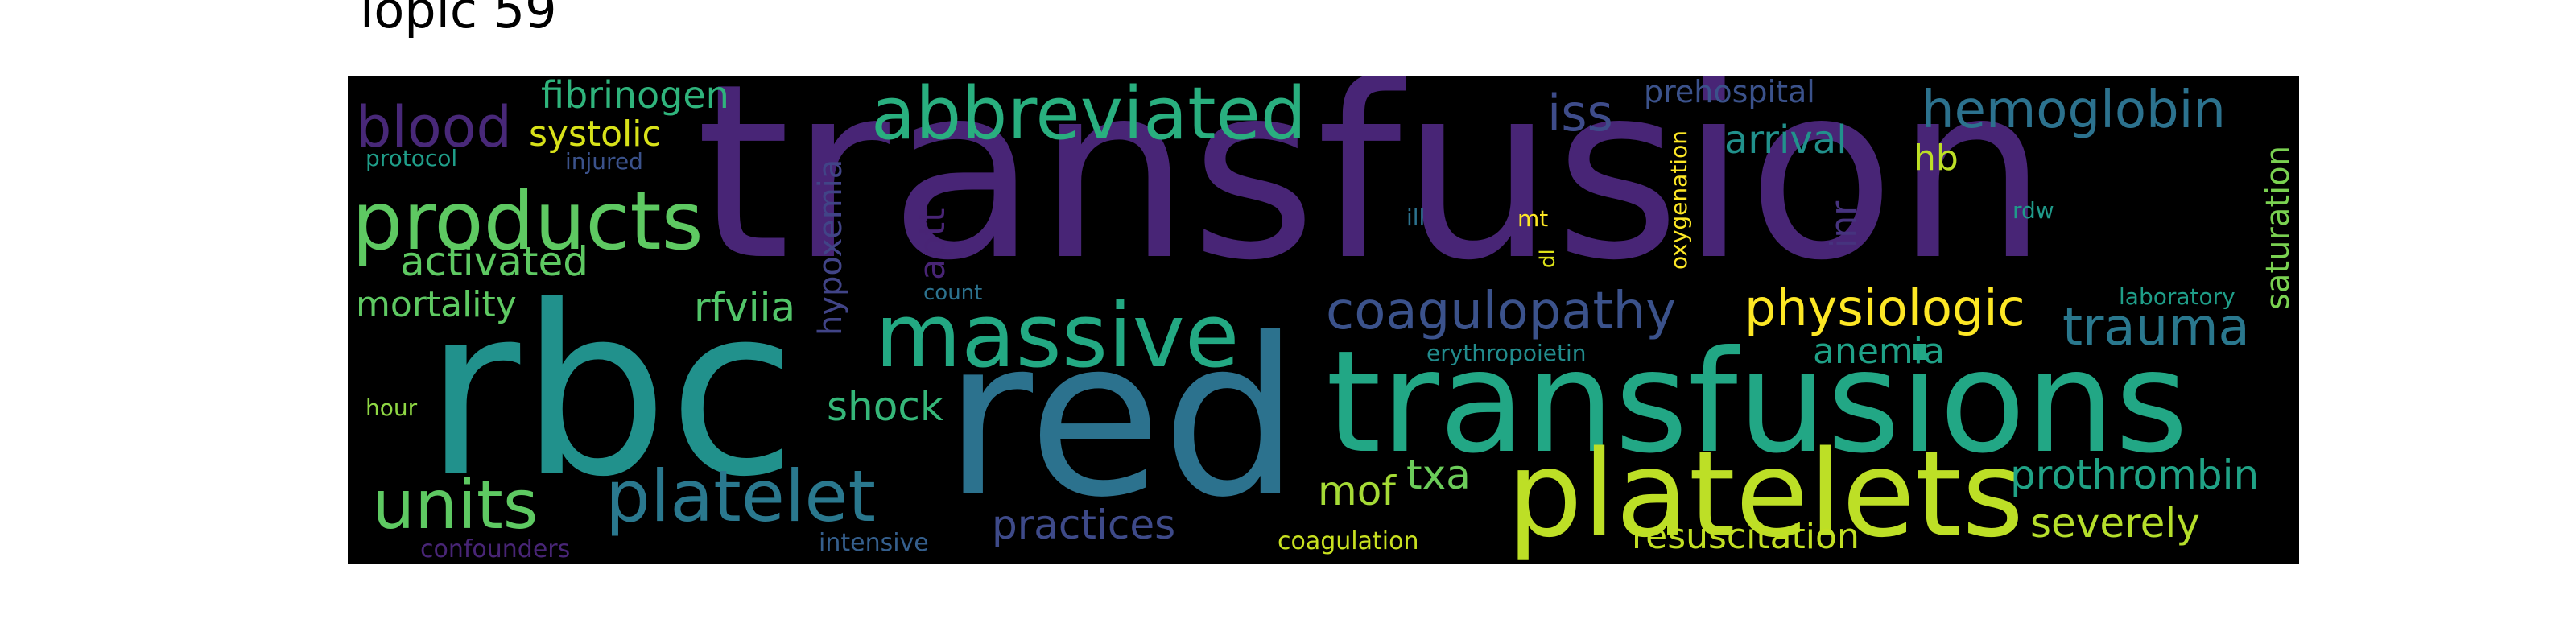 The image size is (2576, 644). I want to click on word-laboratory: laboratory, so click(2177, 296).